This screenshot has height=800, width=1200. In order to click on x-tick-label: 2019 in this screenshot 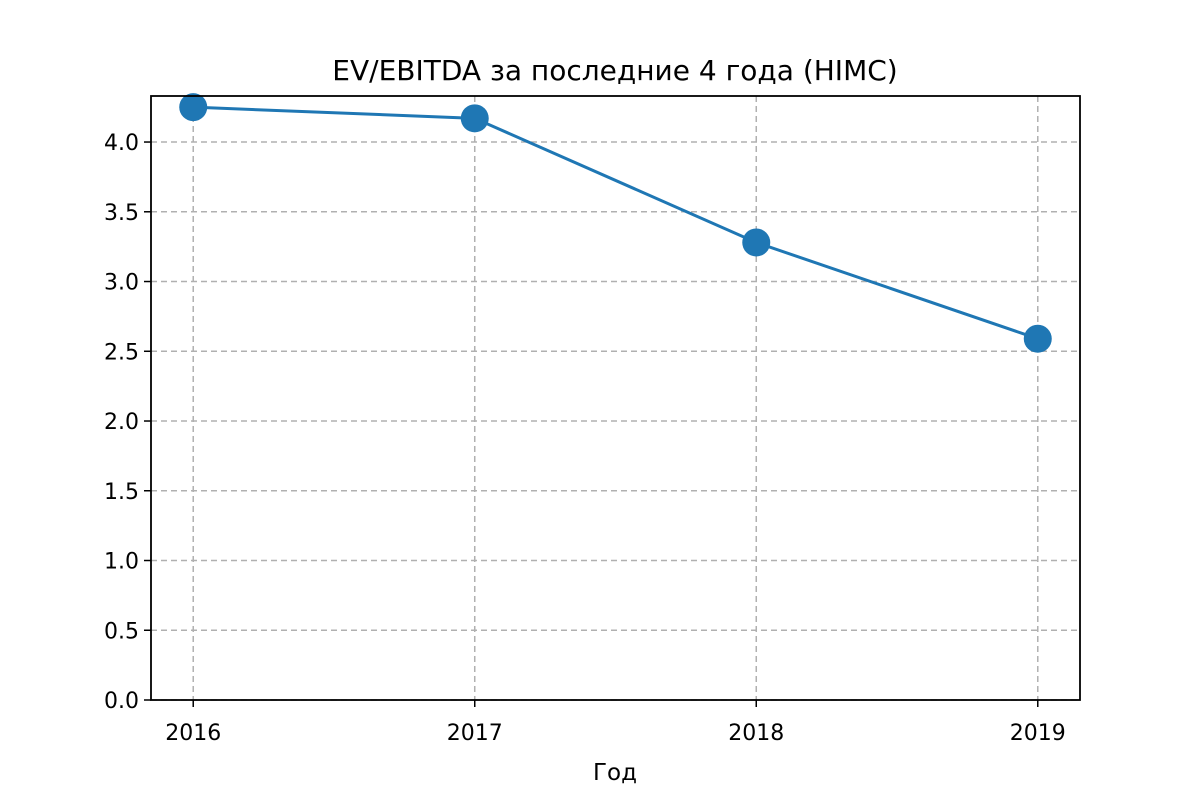, I will do `click(1038, 733)`.